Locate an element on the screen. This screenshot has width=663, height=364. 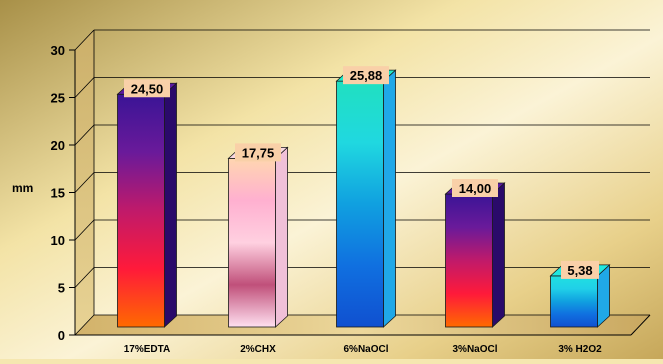
data-label: 17,75 is located at coordinates (258, 152).